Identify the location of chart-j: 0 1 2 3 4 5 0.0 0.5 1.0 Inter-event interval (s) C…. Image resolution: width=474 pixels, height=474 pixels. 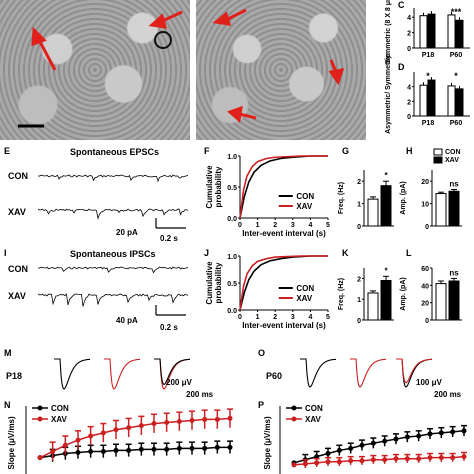
(267, 292).